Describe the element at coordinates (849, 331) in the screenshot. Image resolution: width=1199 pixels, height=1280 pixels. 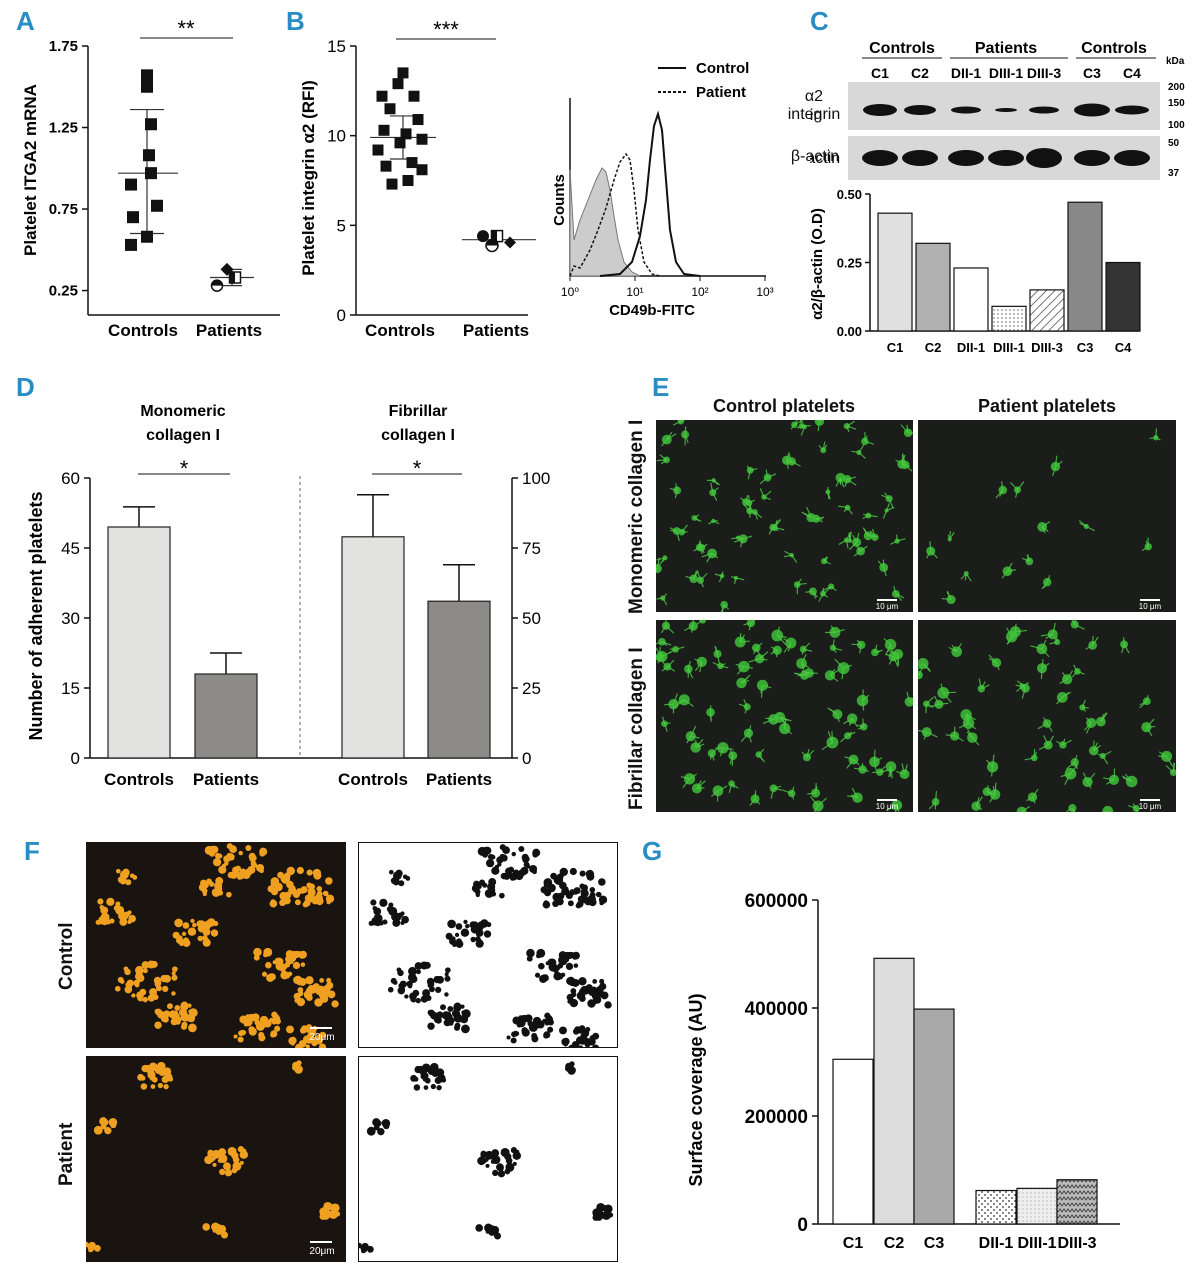
I see `c-ytick-label: 0.00` at that location.